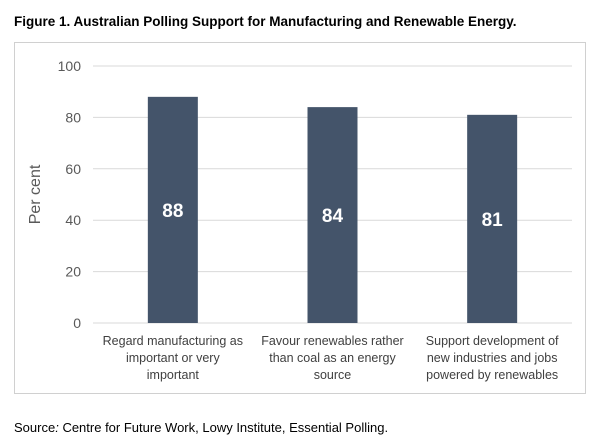  I want to click on bar-value-label: 84, so click(333, 216).